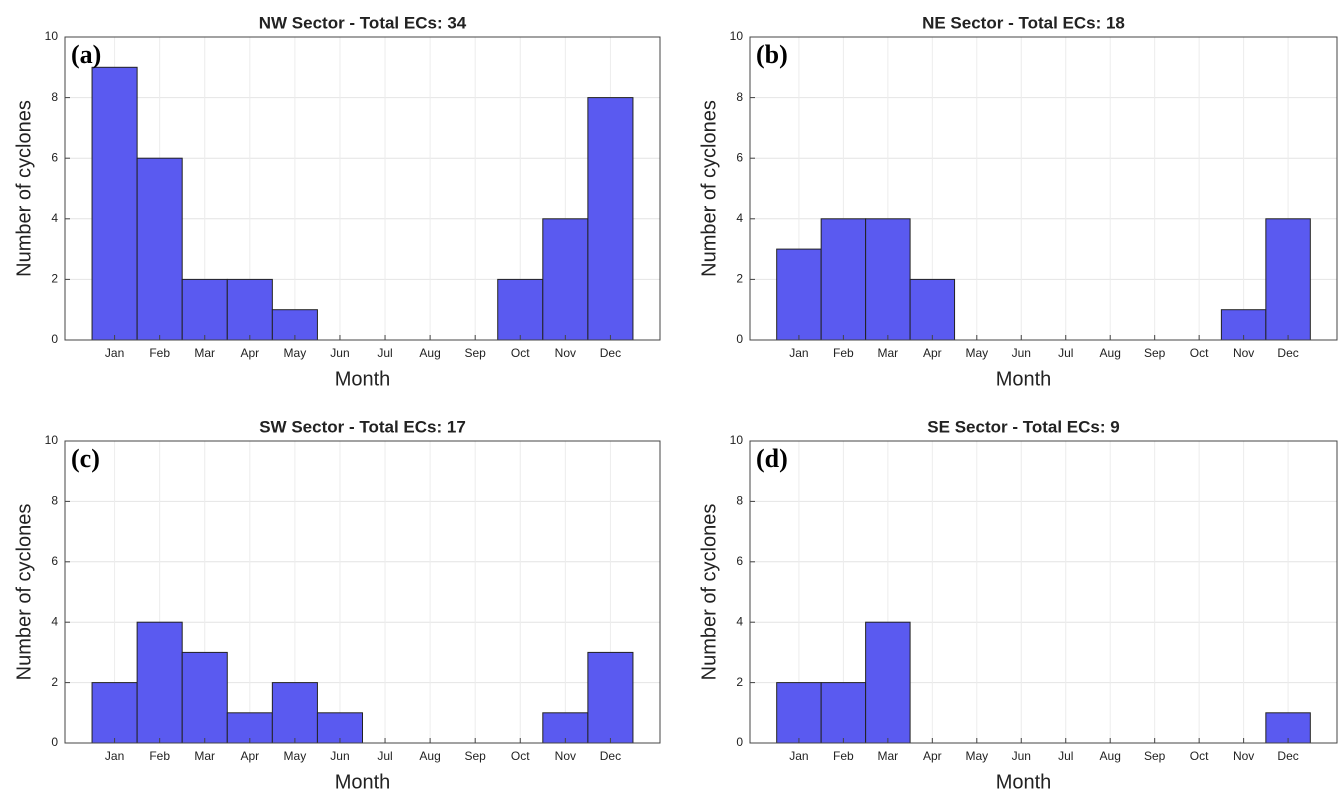 The width and height of the screenshot is (1339, 794). What do you see at coordinates (85, 458) in the screenshot?
I see `panel-label: (c)` at bounding box center [85, 458].